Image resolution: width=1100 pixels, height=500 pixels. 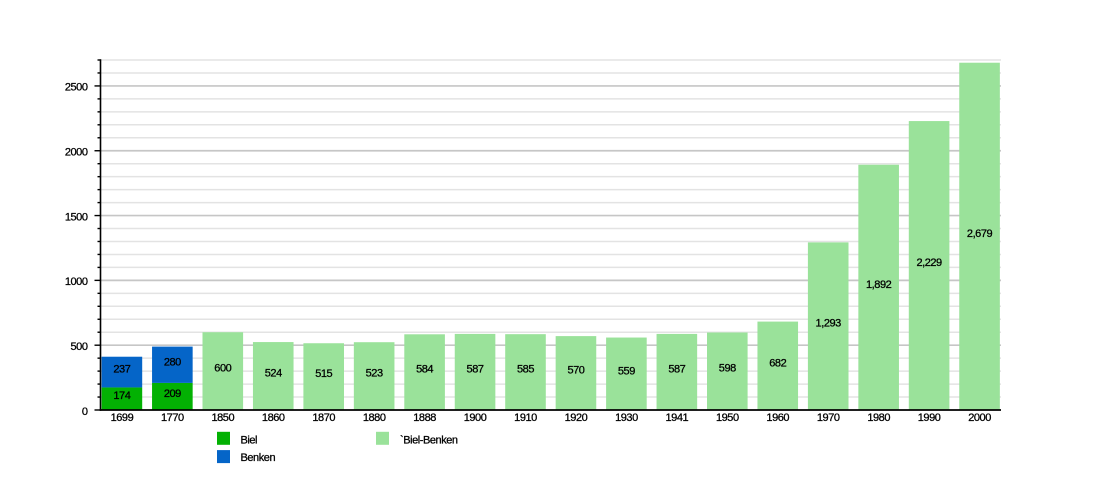 What do you see at coordinates (525, 418) in the screenshot?
I see `svg-text: 1910` at bounding box center [525, 418].